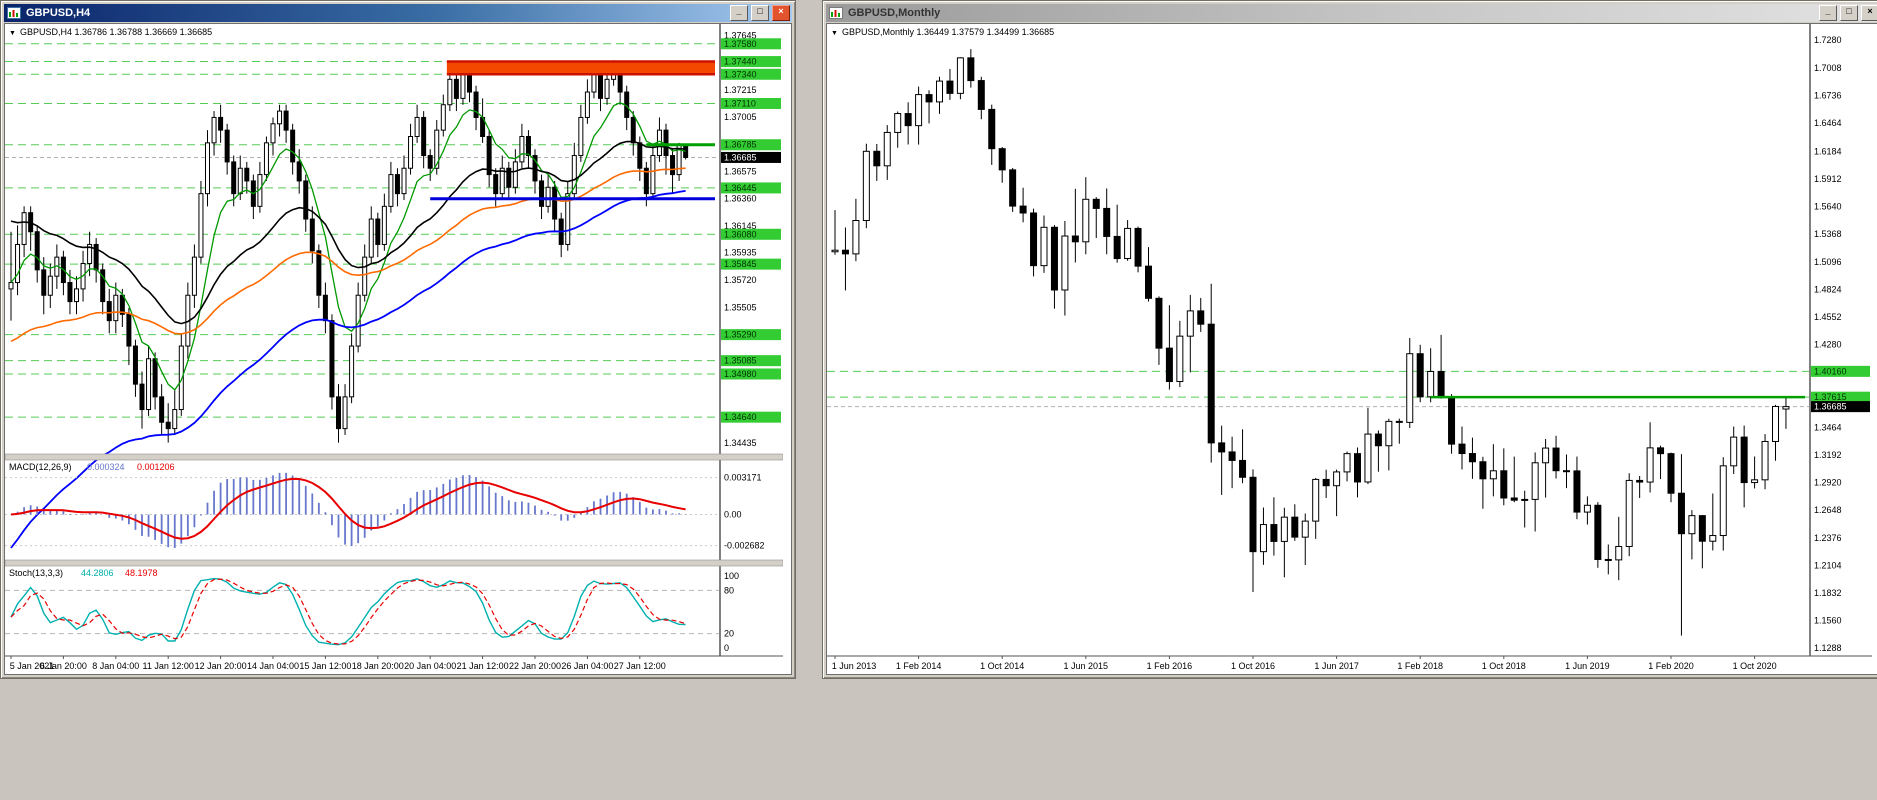  Describe the element at coordinates (1170, 666) in the screenshot. I see `svg-text: 1 Feb 2016` at that location.